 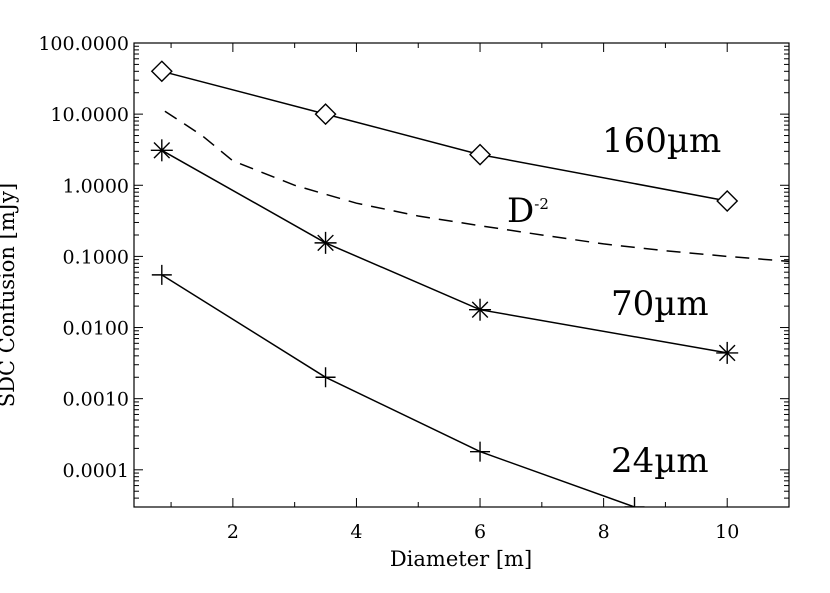 I want to click on y-tick-label: 0.0010, so click(x=96, y=400).